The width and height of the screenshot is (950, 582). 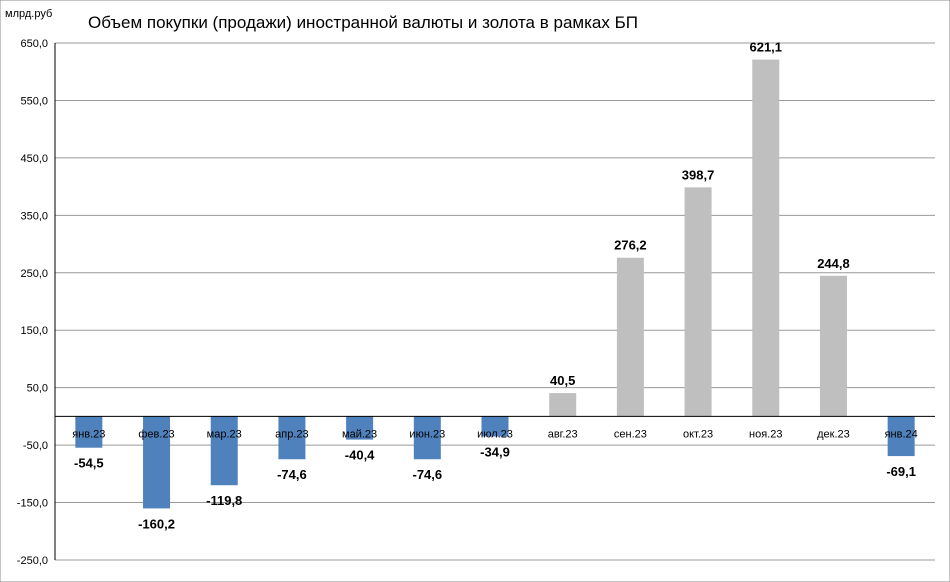 What do you see at coordinates (833, 263) in the screenshot?
I see `data-label: 244,8` at bounding box center [833, 263].